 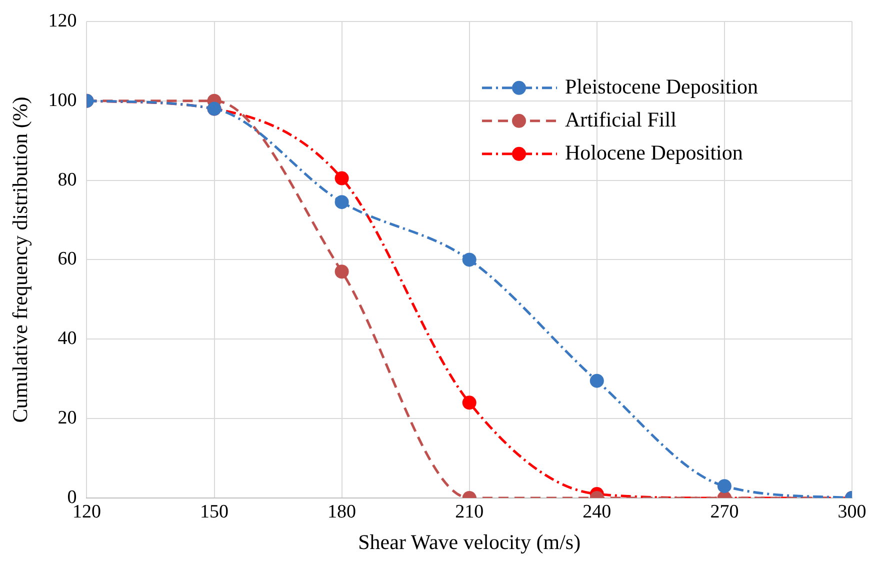 I want to click on legend-label: Holocene Deposition, so click(x=654, y=152).